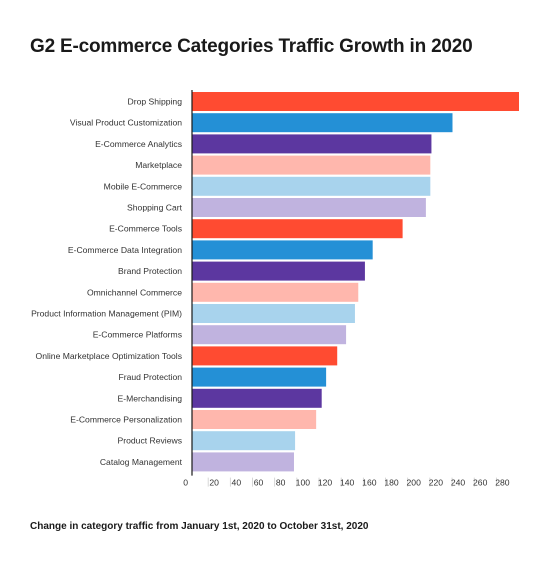  I want to click on x-tick-label: 200, so click(414, 483).